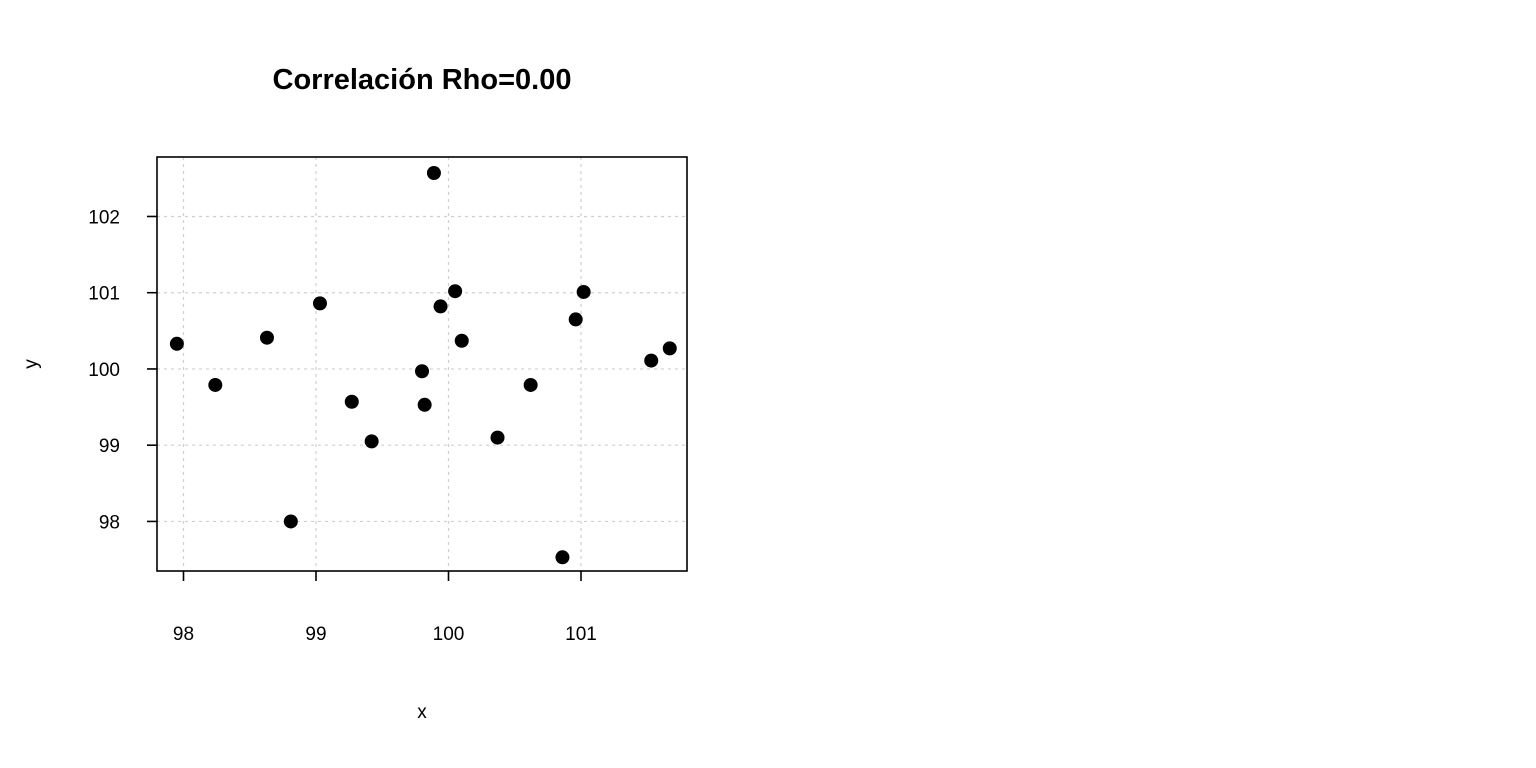  I want to click on y-axis-label: y, so click(31, 364).